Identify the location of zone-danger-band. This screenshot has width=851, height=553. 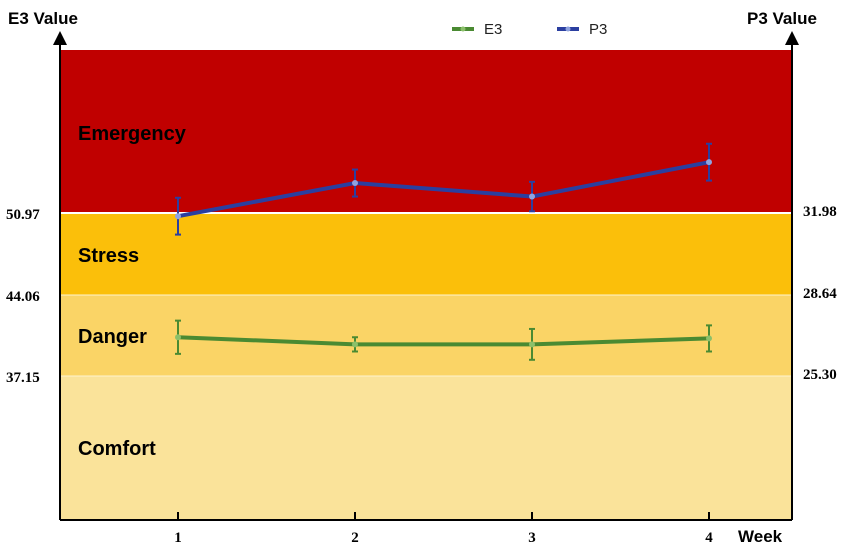
(426, 335).